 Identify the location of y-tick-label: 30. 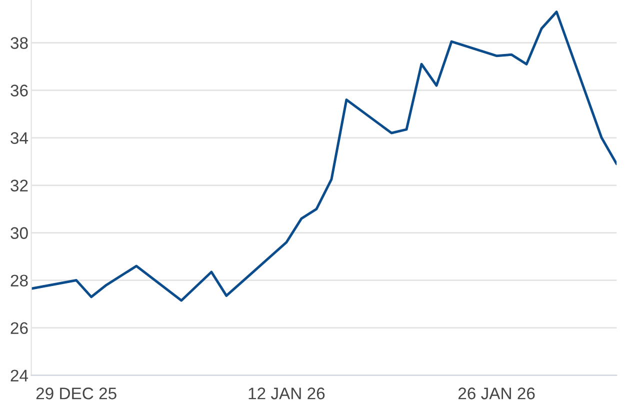
(19, 233).